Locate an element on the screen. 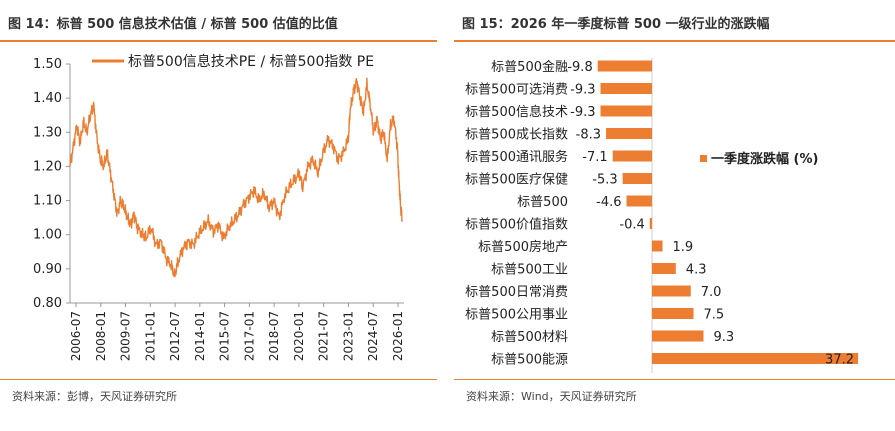 The width and height of the screenshot is (895, 431). value-label: -7.1 is located at coordinates (594, 157).